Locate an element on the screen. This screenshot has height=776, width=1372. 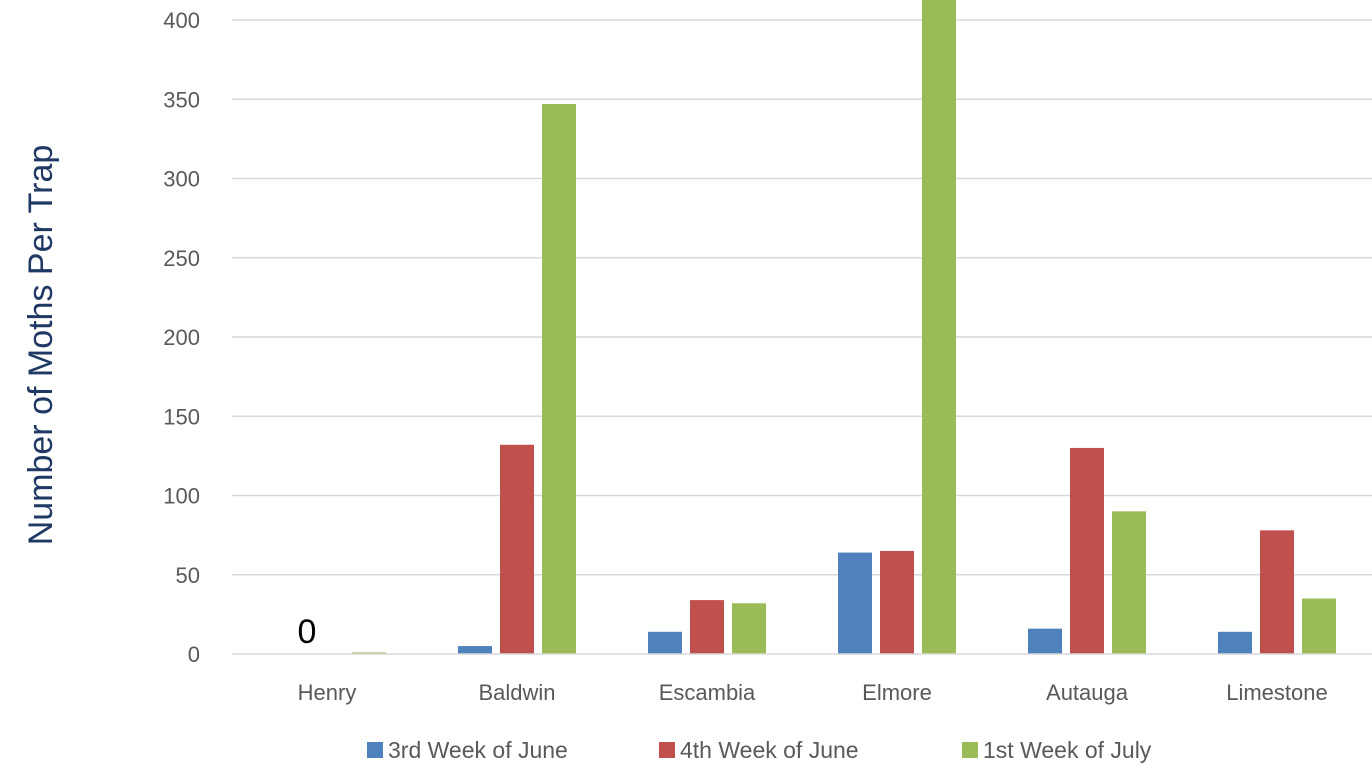
data-labels: 0 is located at coordinates (307, 632).